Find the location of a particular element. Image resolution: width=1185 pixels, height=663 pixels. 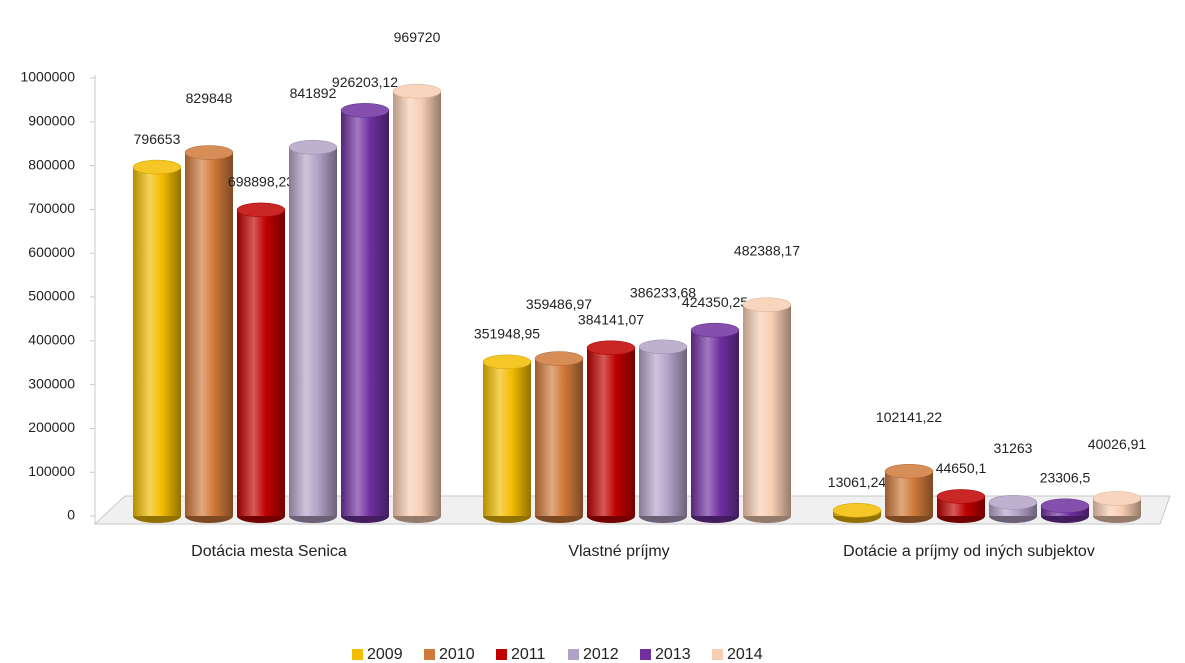

y-tick-label: 300000 is located at coordinates (51, 383).